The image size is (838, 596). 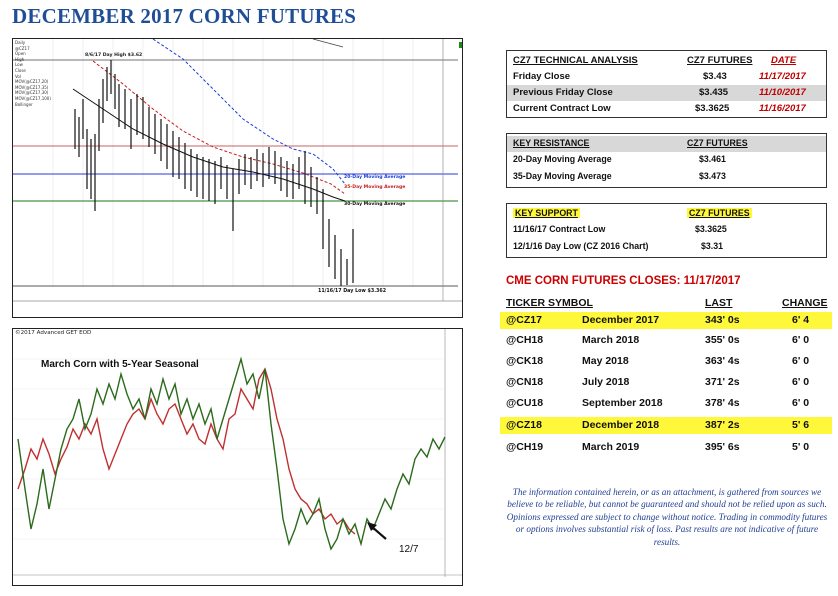 What do you see at coordinates (659, 76) in the screenshot?
I see `table-row: Friday Close $3.43 11/17/2017` at bounding box center [659, 76].